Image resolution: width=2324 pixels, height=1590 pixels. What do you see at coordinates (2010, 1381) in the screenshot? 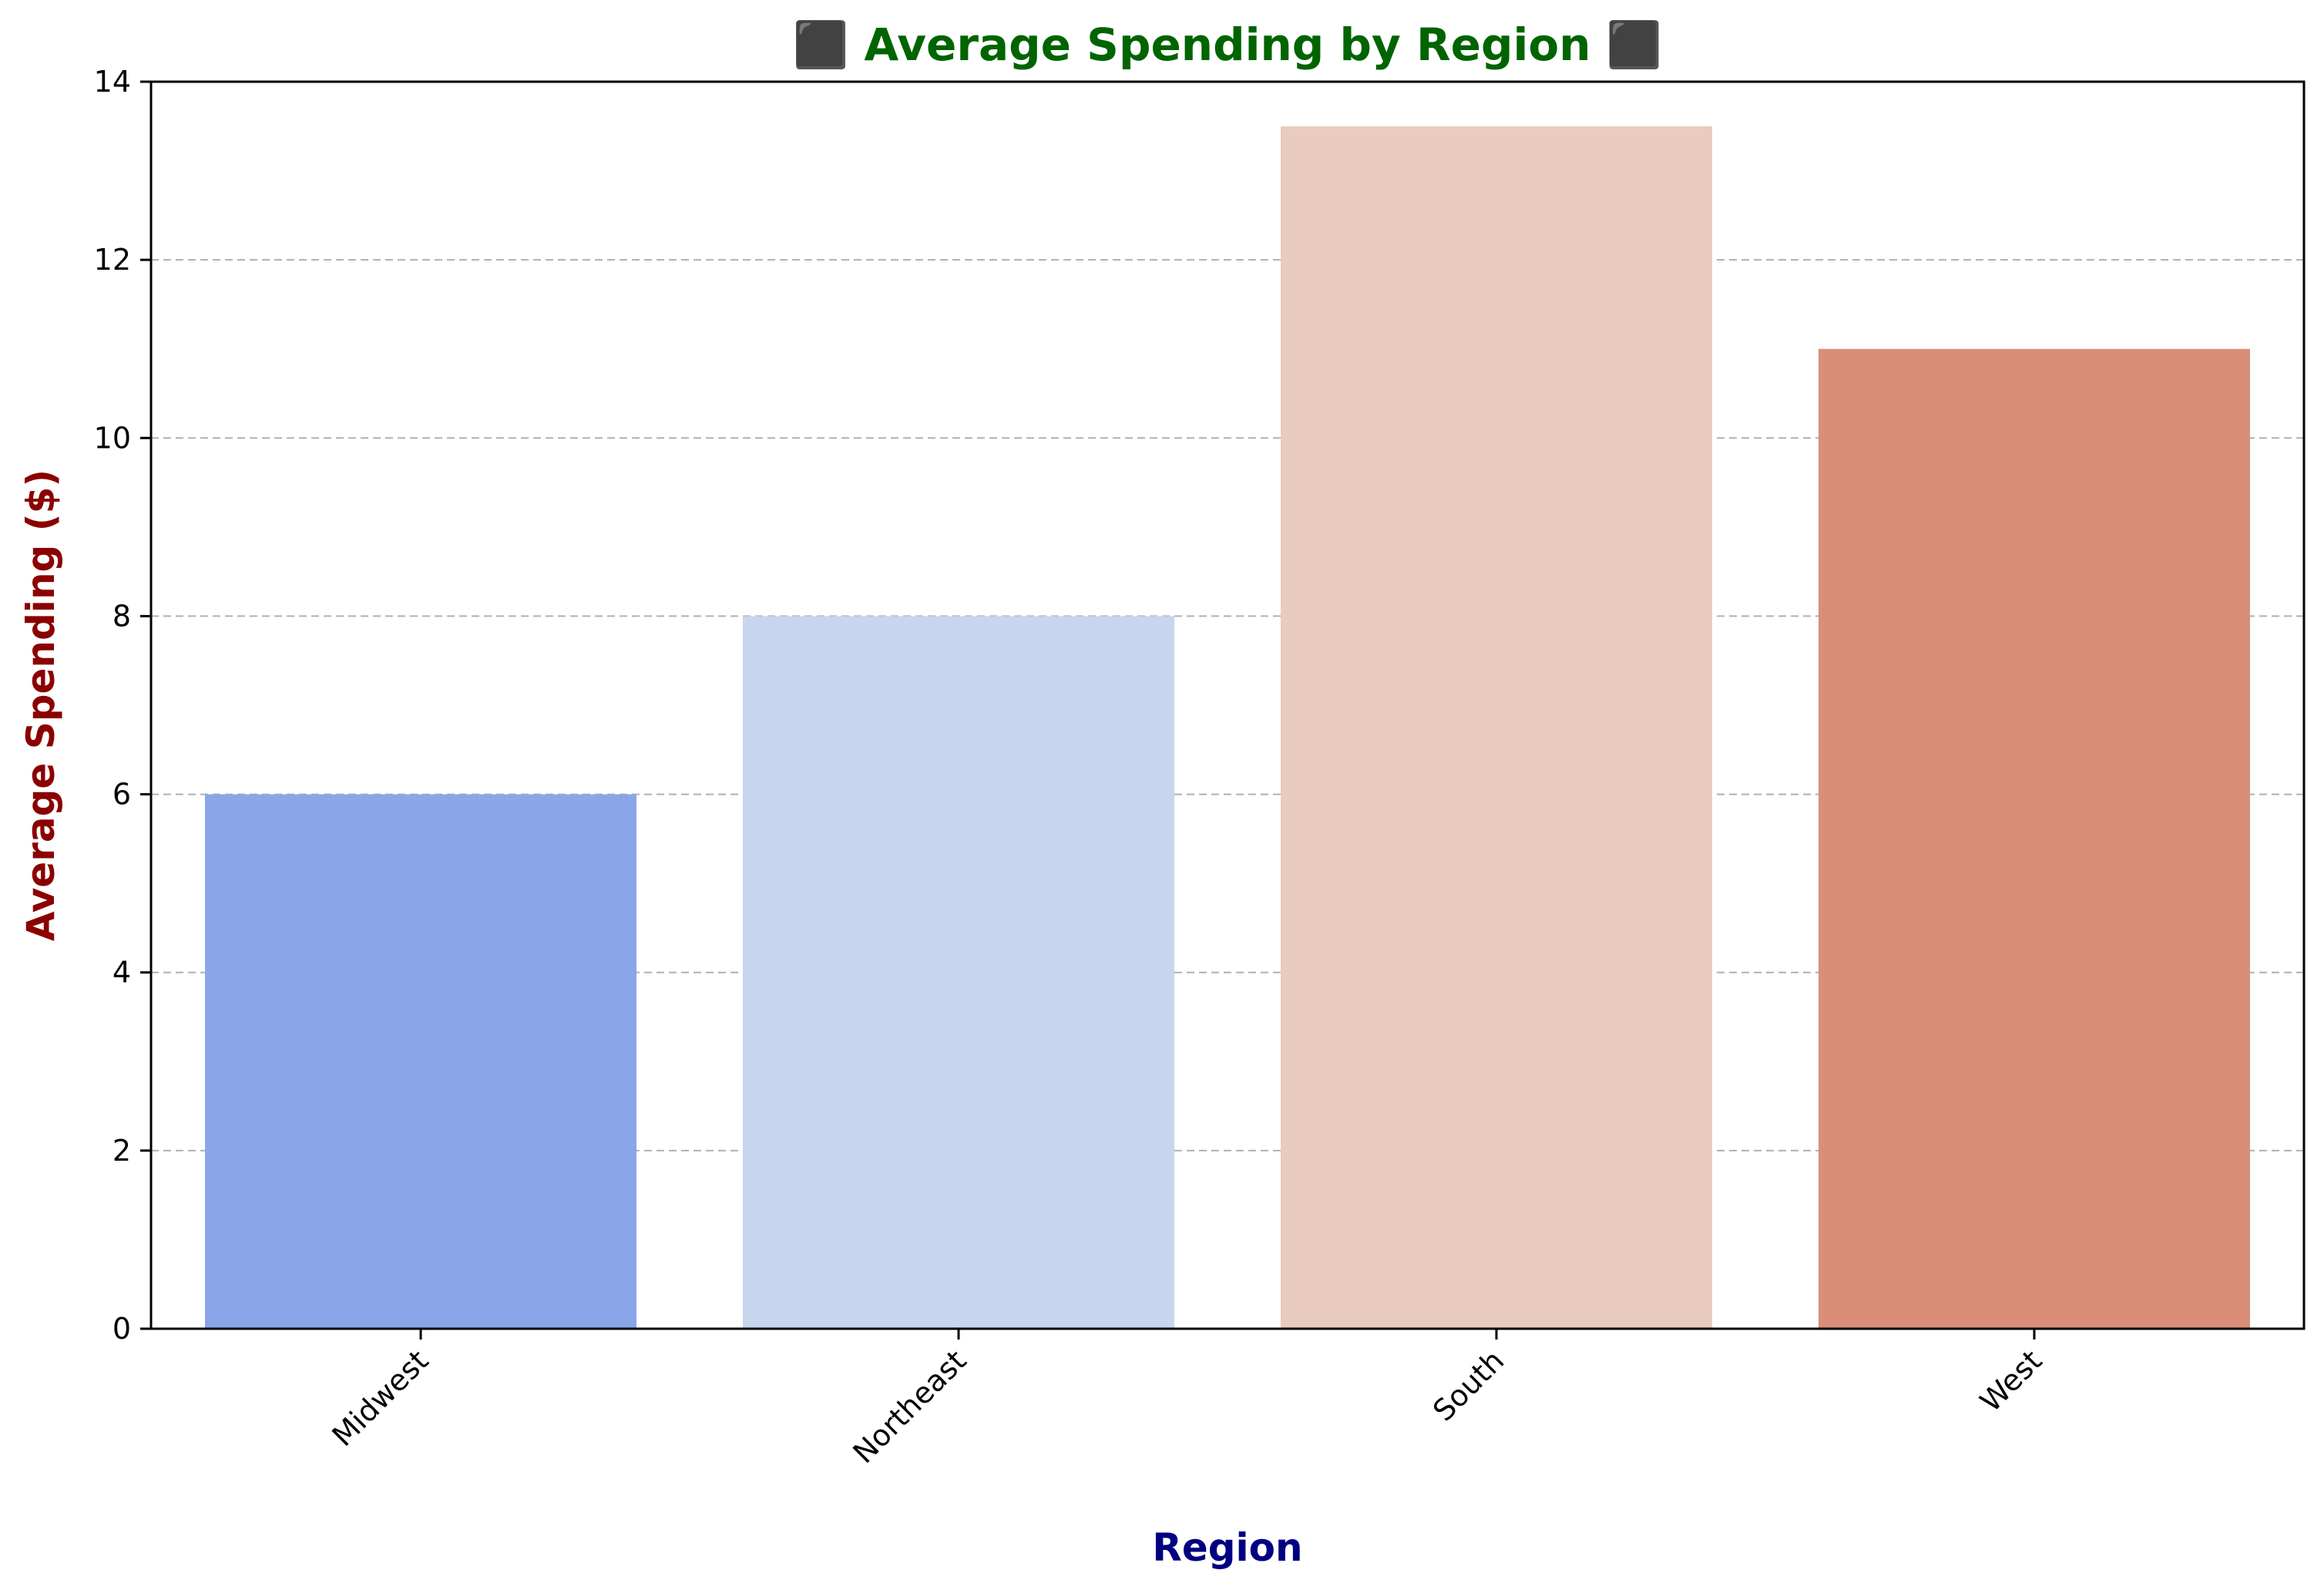
I see `x-tick-label: West` at bounding box center [2010, 1381].